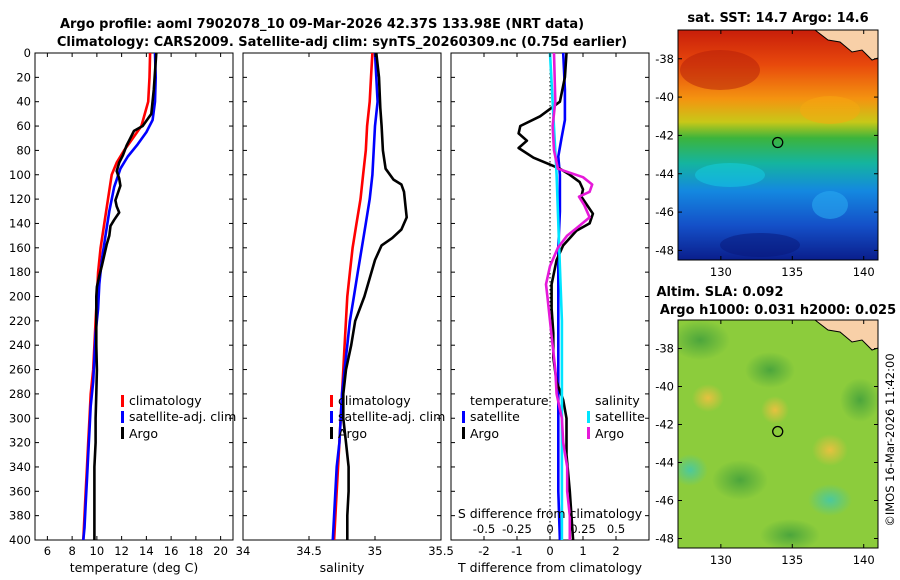 Image resolution: width=900 pixels, height=580 pixels. Describe the element at coordinates (355, 296) in the screenshot. I see `series-line-satellite-adj-clim` at that location.